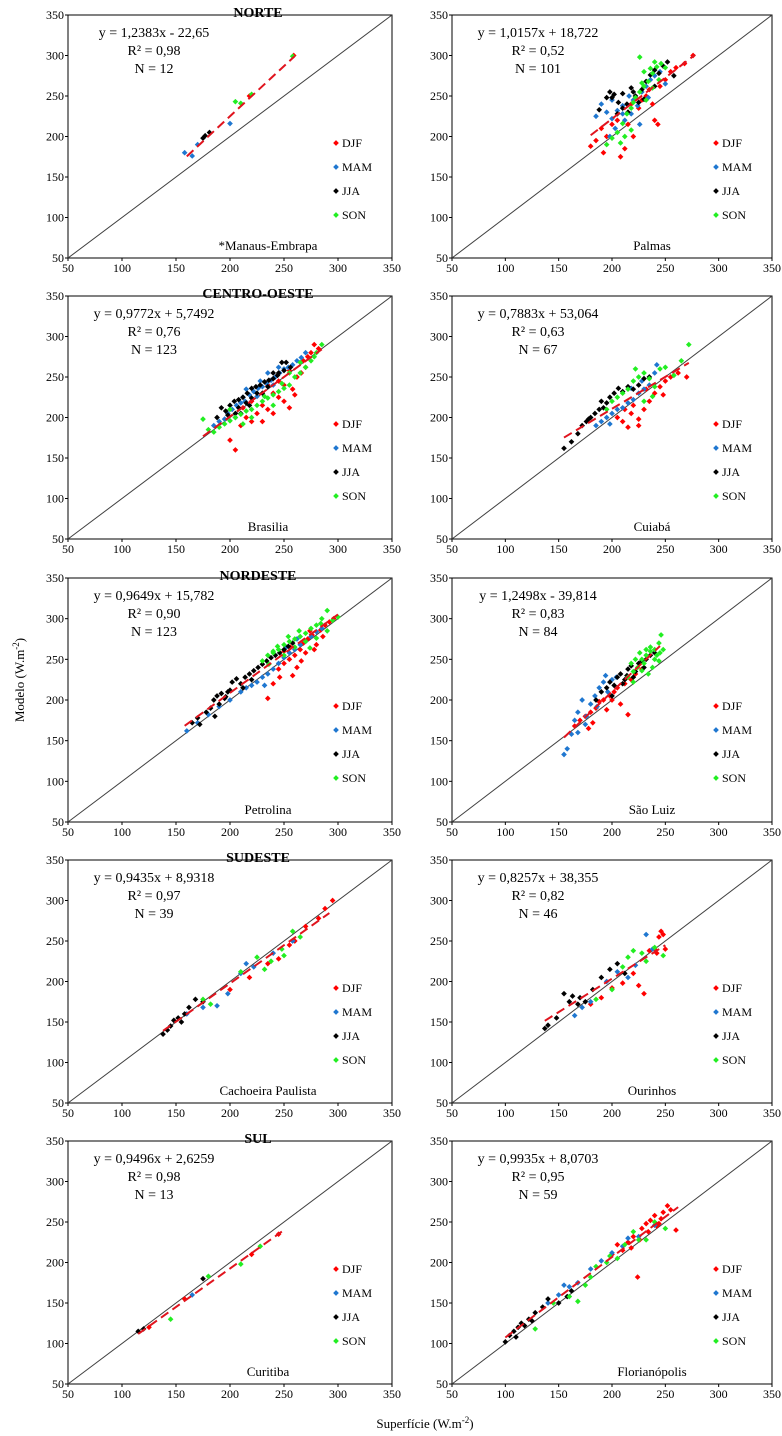  Describe the element at coordinates (418, 1423) in the screenshot. I see `x-axis-title-main: Superfície (W.m` at that location.